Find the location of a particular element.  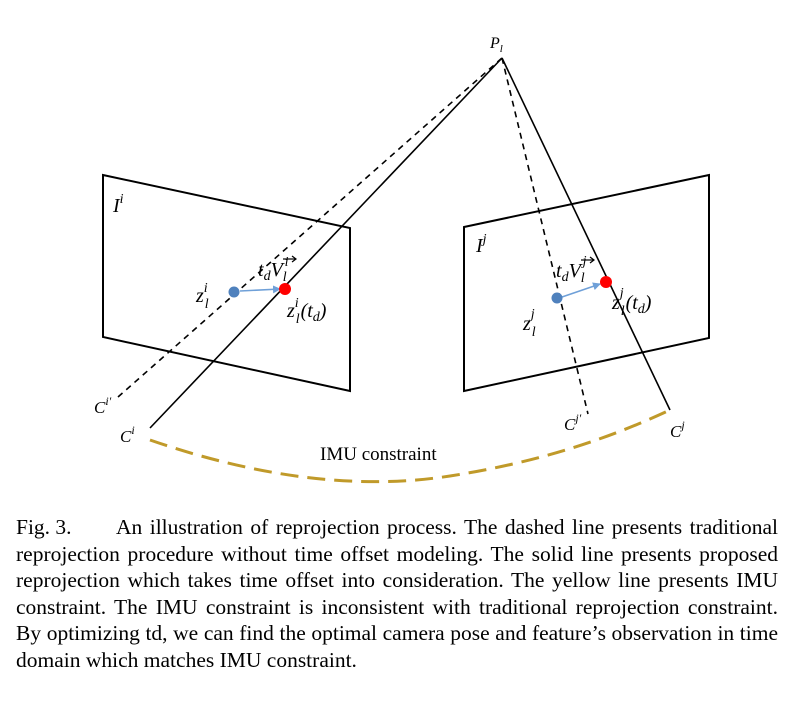

dashed-ray-cj-prime is located at coordinates (545, 236).